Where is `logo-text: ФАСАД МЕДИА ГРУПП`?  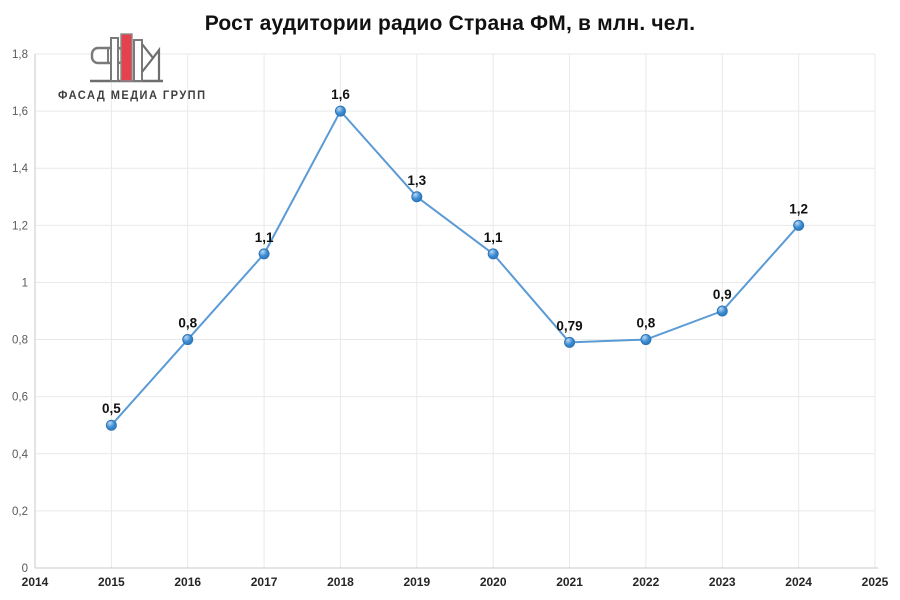 logo-text: ФАСАД МЕДИА ГРУПП is located at coordinates (132, 95).